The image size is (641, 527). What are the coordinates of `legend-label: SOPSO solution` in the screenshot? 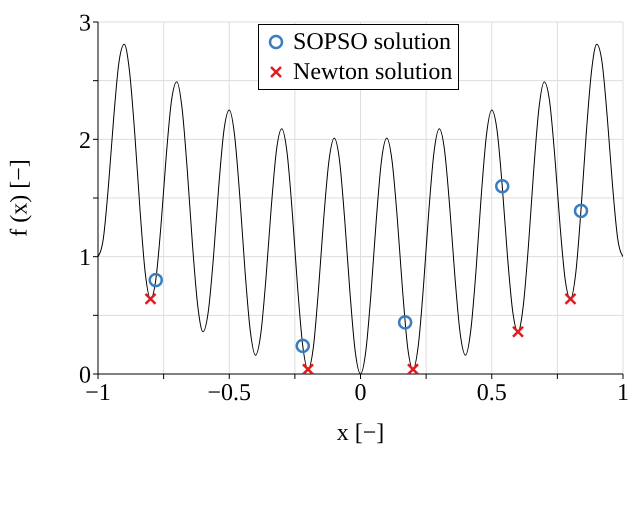 It's located at (372, 42).